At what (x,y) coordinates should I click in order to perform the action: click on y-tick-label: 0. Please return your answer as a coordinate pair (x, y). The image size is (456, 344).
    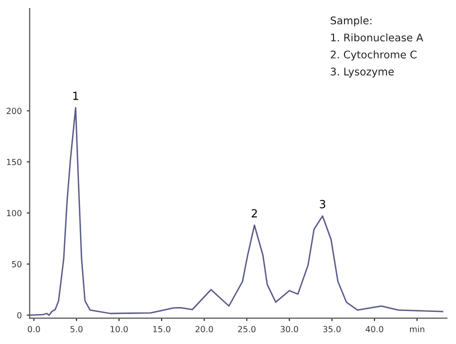
    Looking at the image, I should click on (19, 315).